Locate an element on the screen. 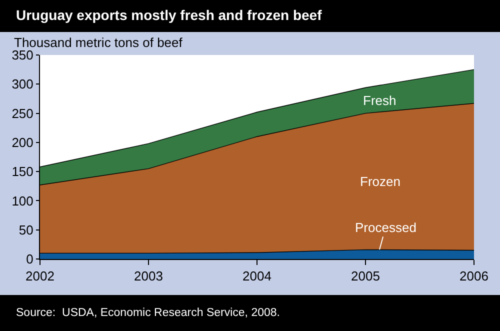  x-tick-label: 2002 is located at coordinates (40, 276).